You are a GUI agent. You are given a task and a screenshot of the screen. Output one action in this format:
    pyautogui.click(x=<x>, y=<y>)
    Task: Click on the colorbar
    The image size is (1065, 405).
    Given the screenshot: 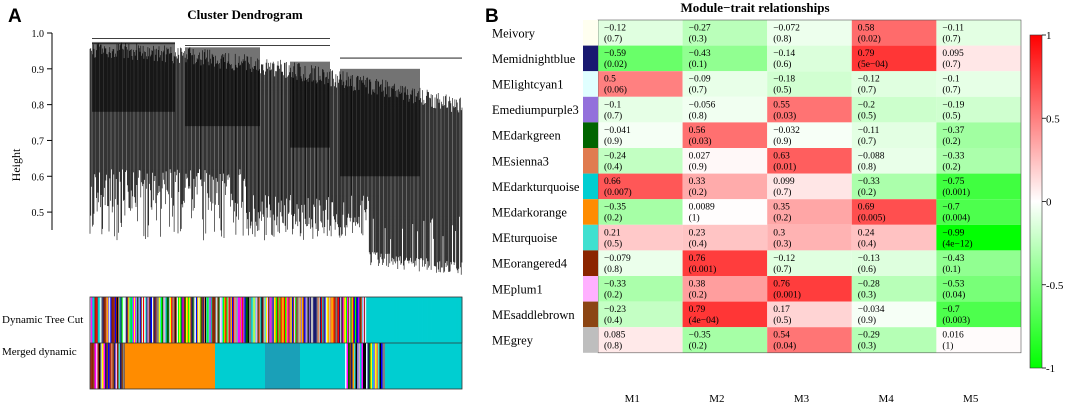 What is the action you would take?
    pyautogui.click(x=1036, y=201)
    